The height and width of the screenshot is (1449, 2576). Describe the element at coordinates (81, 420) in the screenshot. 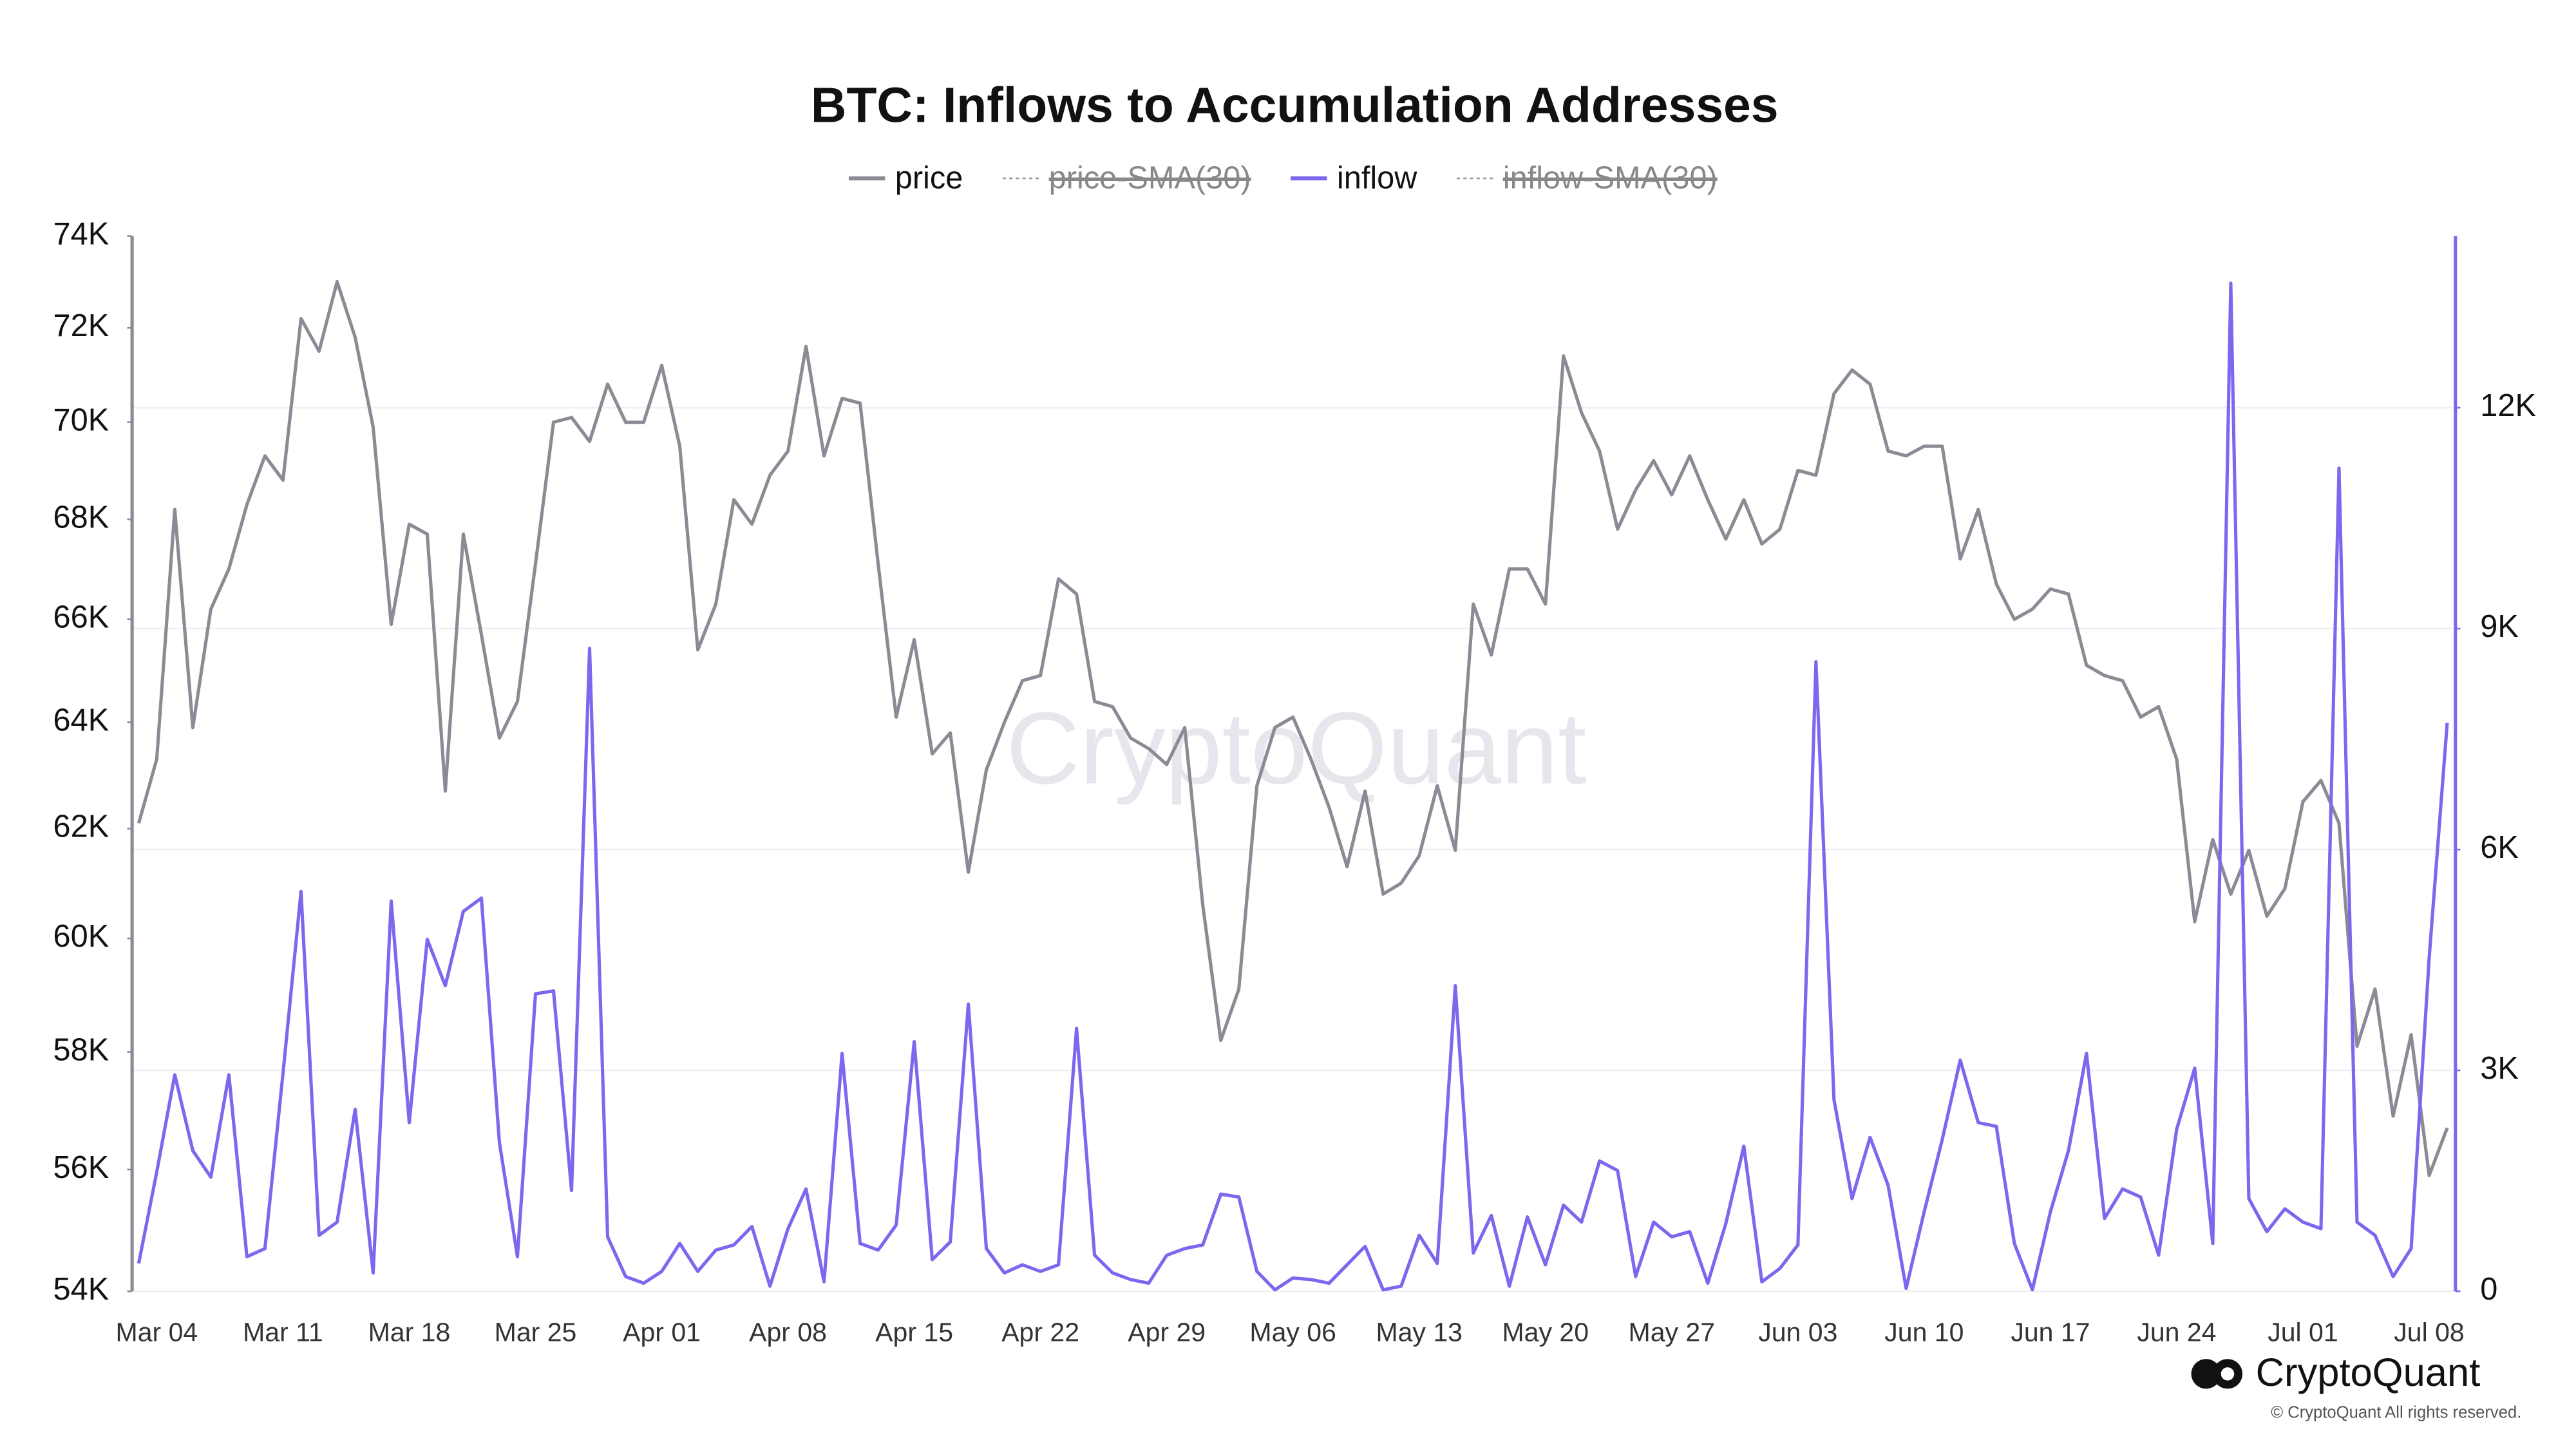

I see `y-tick-label: 70K` at that location.